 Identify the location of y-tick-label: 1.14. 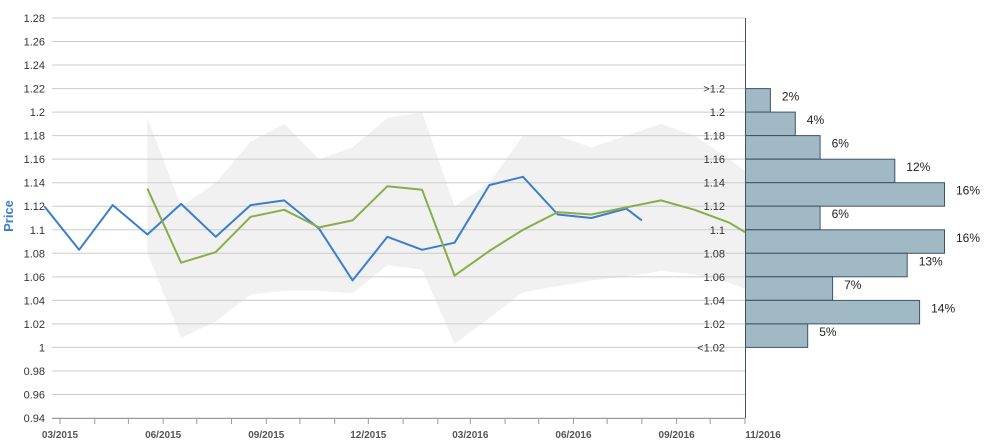
(34, 184).